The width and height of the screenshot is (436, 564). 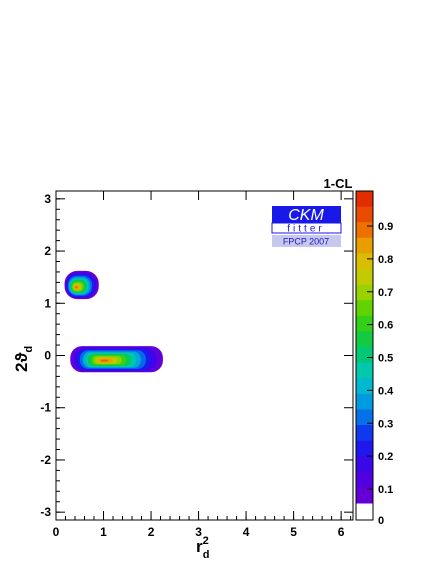 I want to click on x-tick-label: 0, so click(x=56, y=532).